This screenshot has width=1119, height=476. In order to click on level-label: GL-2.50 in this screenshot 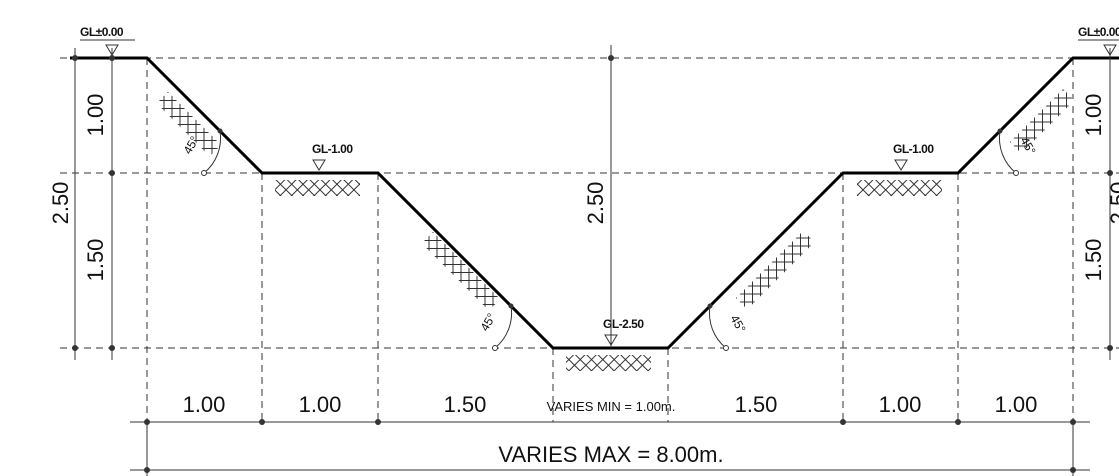, I will do `click(623, 324)`.